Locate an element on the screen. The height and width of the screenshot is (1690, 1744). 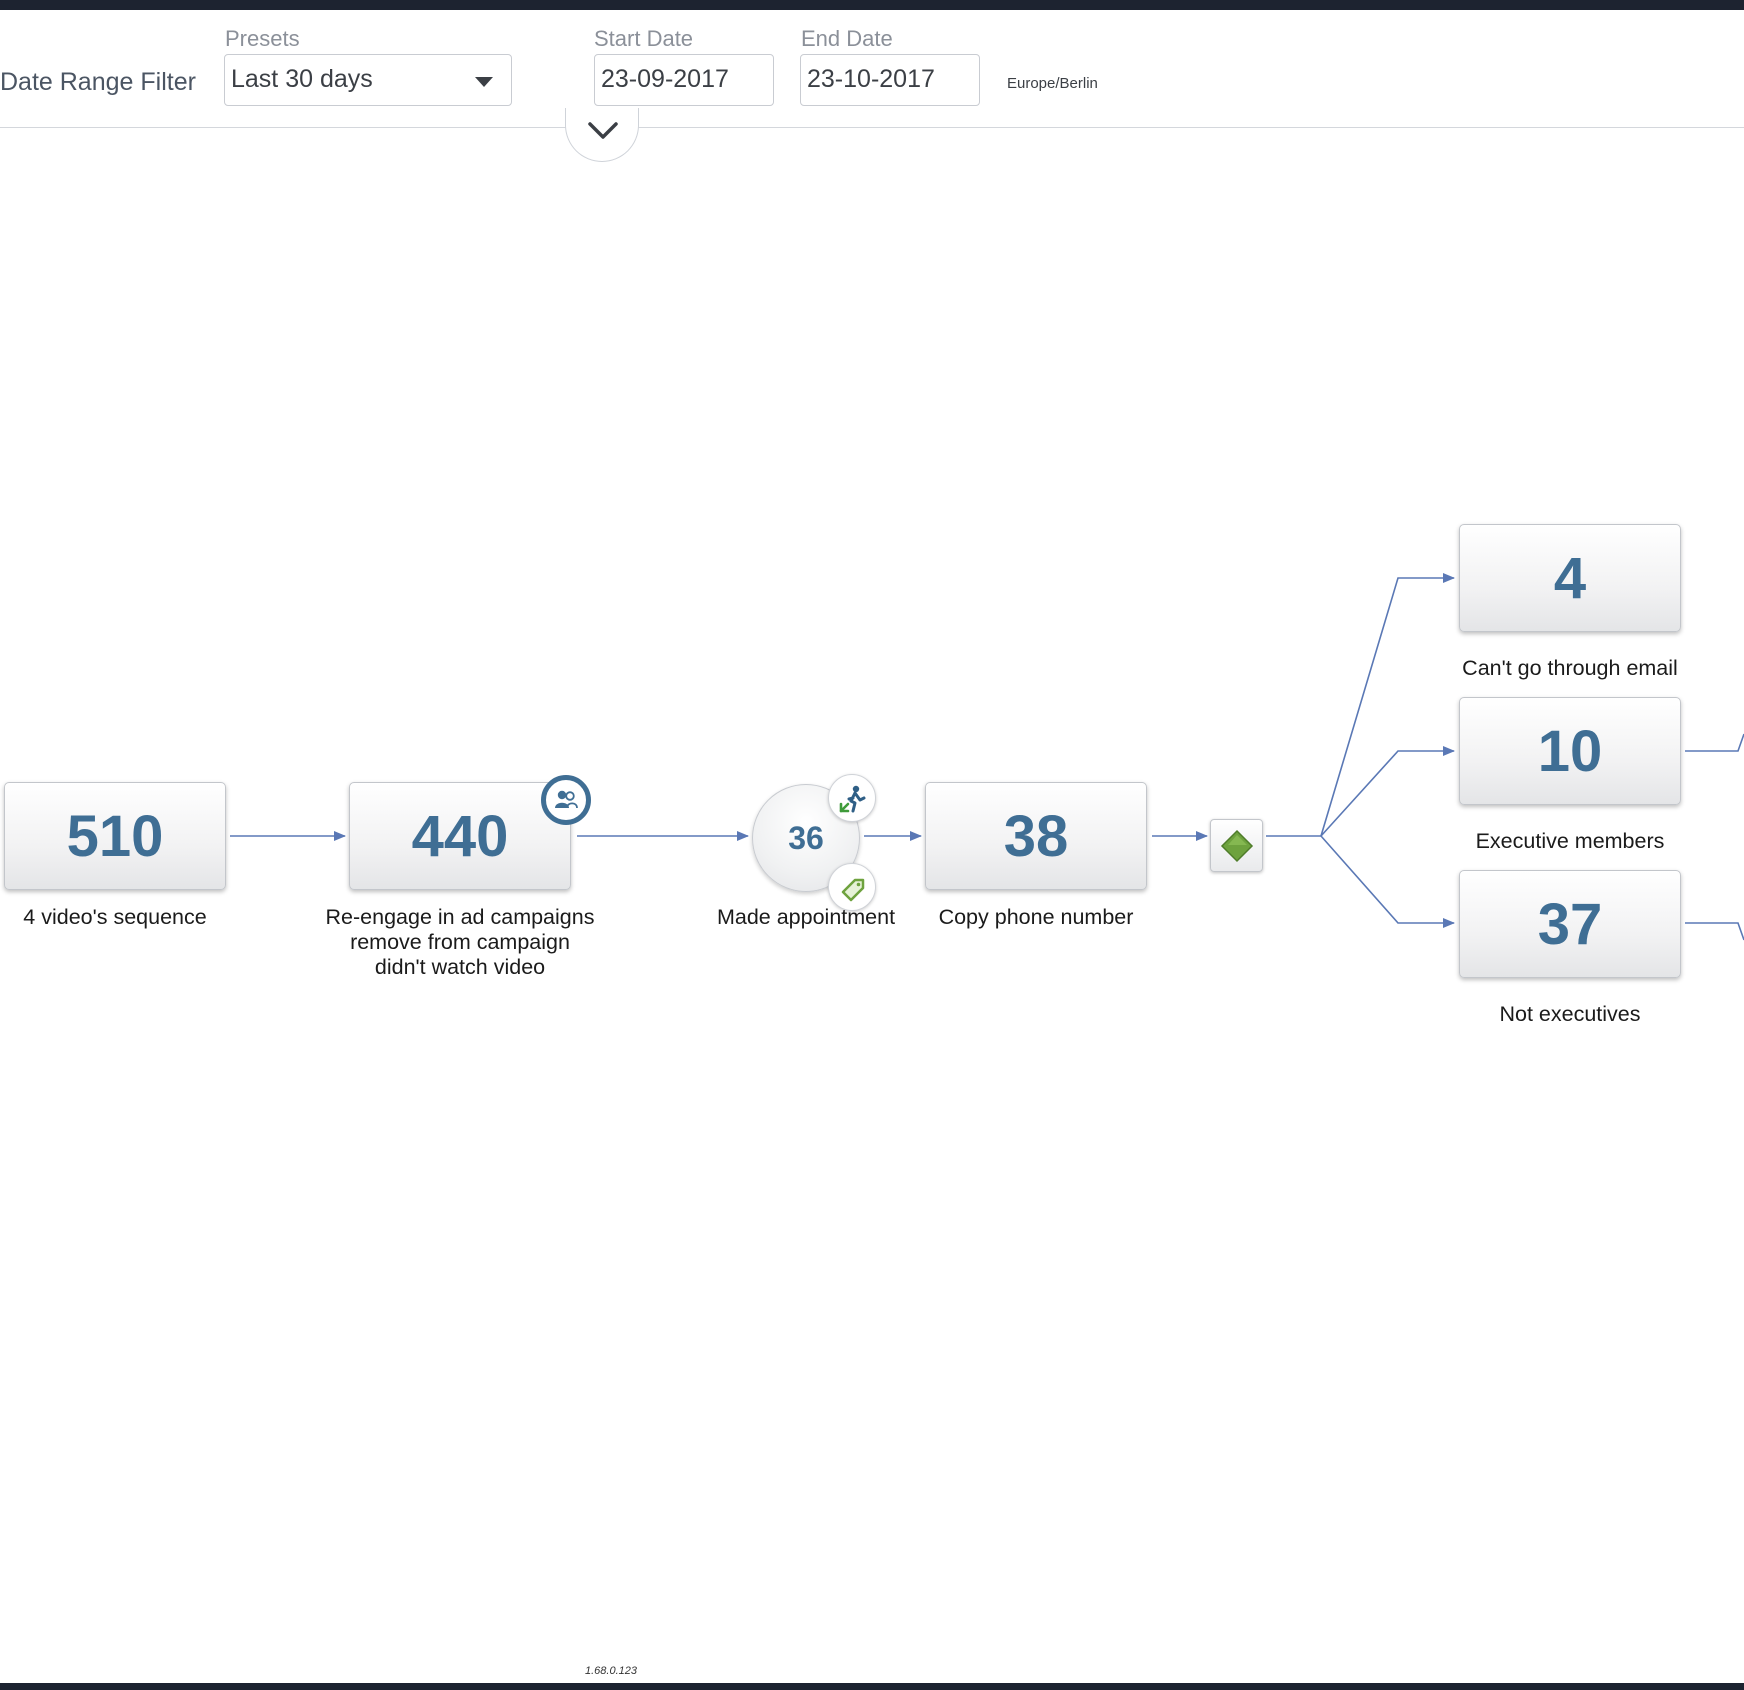
presets-label: Presets is located at coordinates (262, 38).